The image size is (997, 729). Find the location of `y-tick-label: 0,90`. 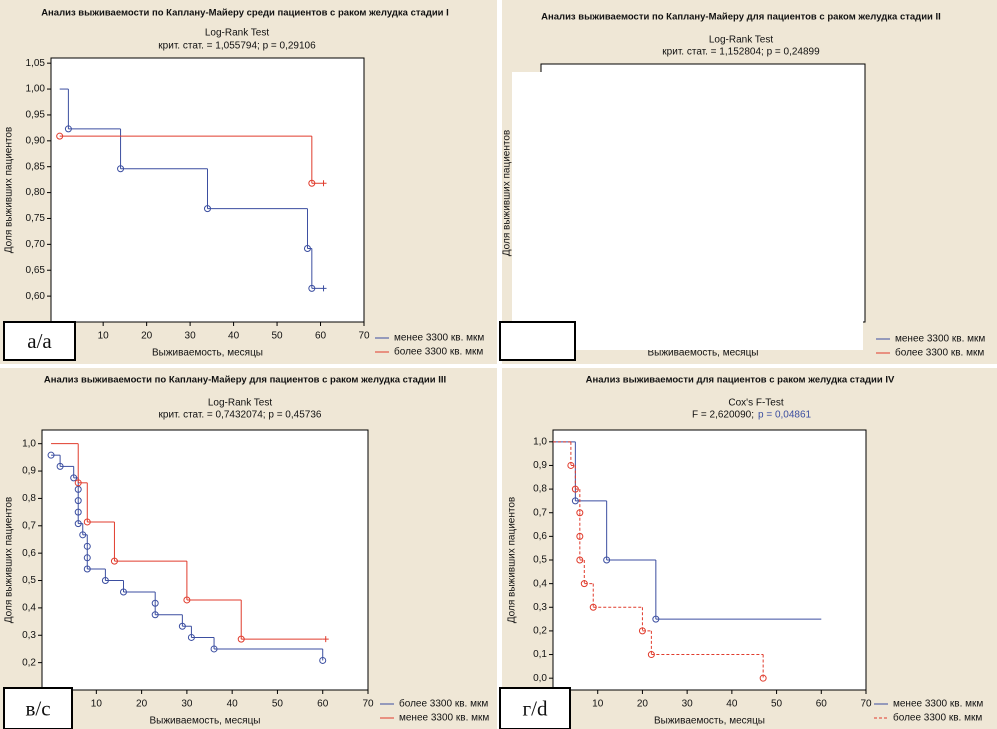

y-tick-label: 0,90 is located at coordinates (36, 140).